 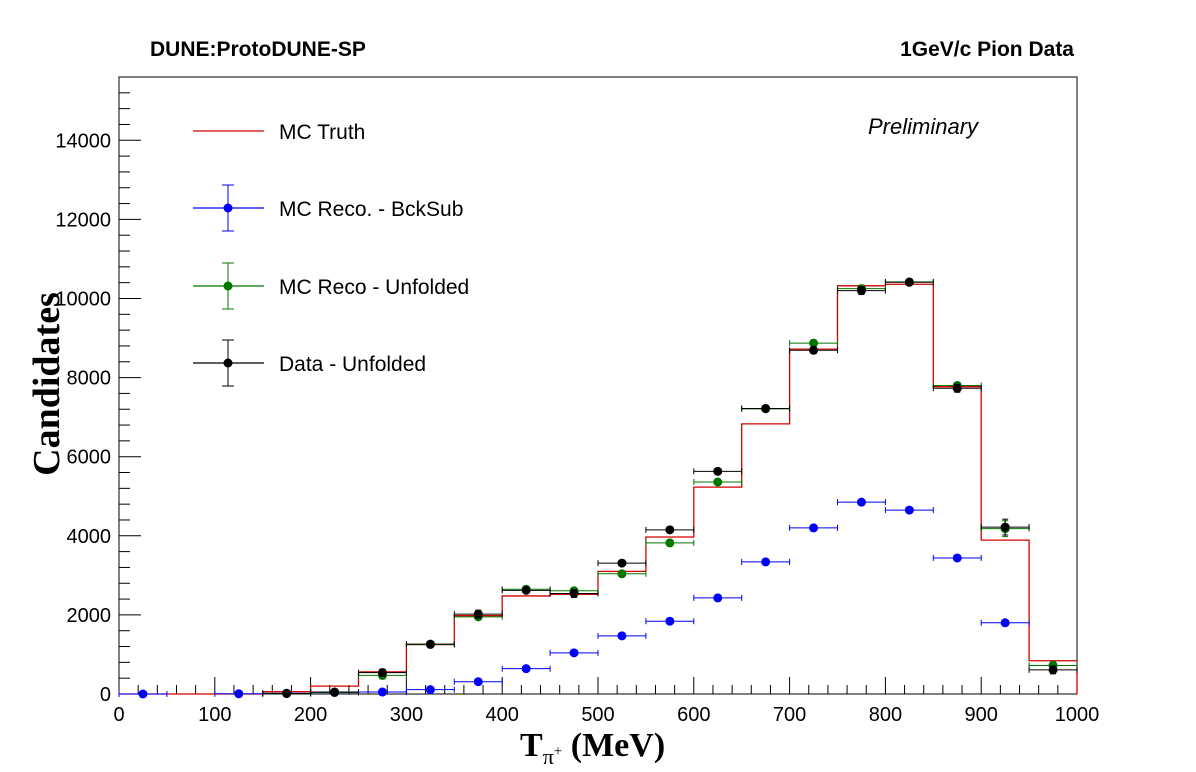 I want to click on header-right: 1GeV/c Pion Data, so click(x=987, y=49).